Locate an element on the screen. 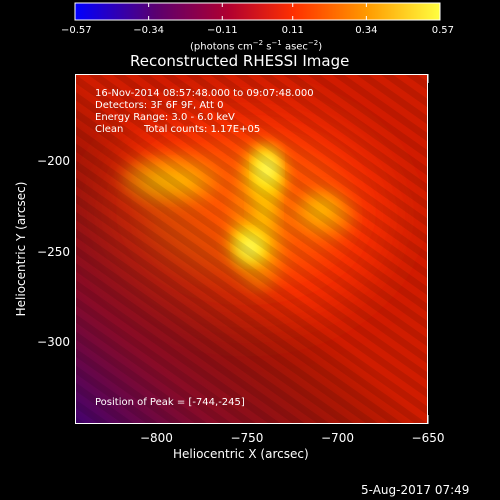  x-axis-label: Heliocentric X (arcsec) is located at coordinates (241, 454).